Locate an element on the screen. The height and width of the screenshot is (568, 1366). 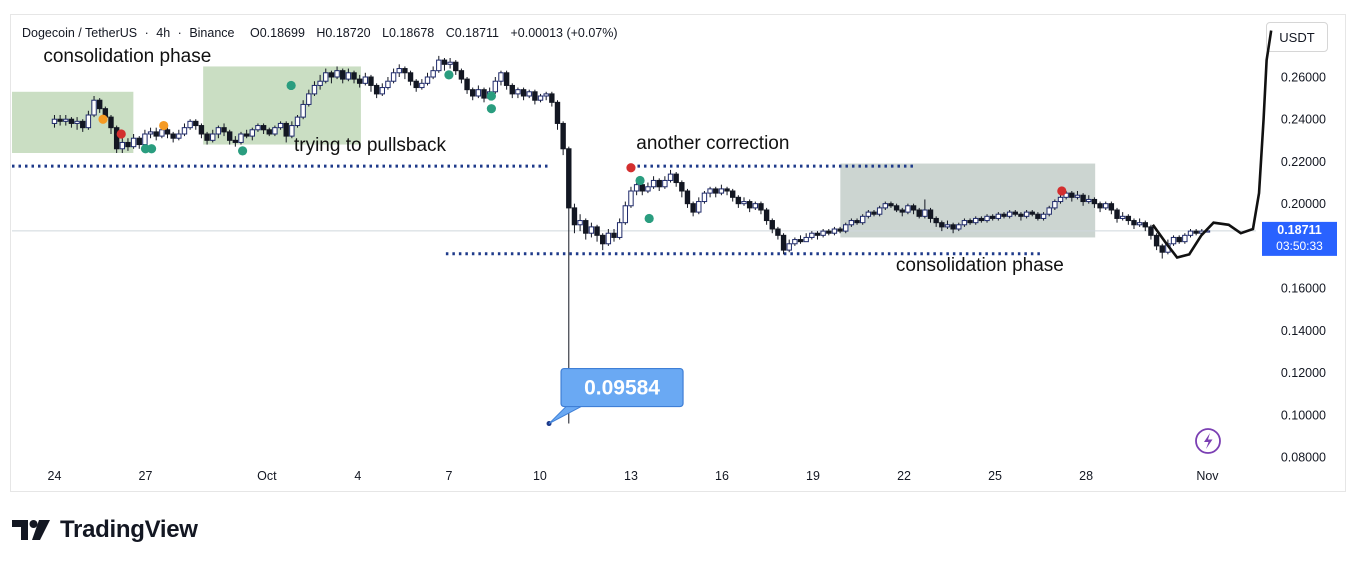
tradingview-brand: TradingView is located at coordinates (105, 530).